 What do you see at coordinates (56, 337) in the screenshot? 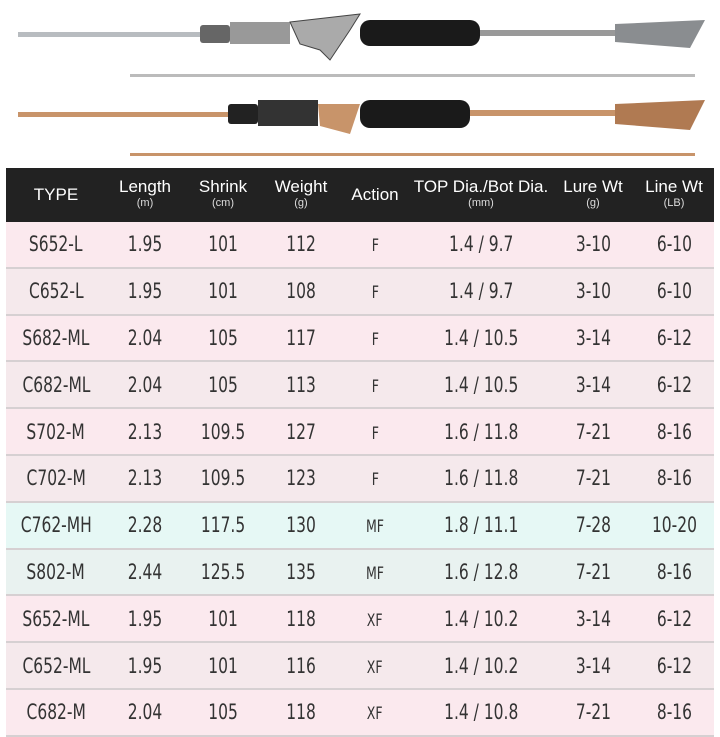
I see `cell-text: S682-ML` at bounding box center [56, 337].